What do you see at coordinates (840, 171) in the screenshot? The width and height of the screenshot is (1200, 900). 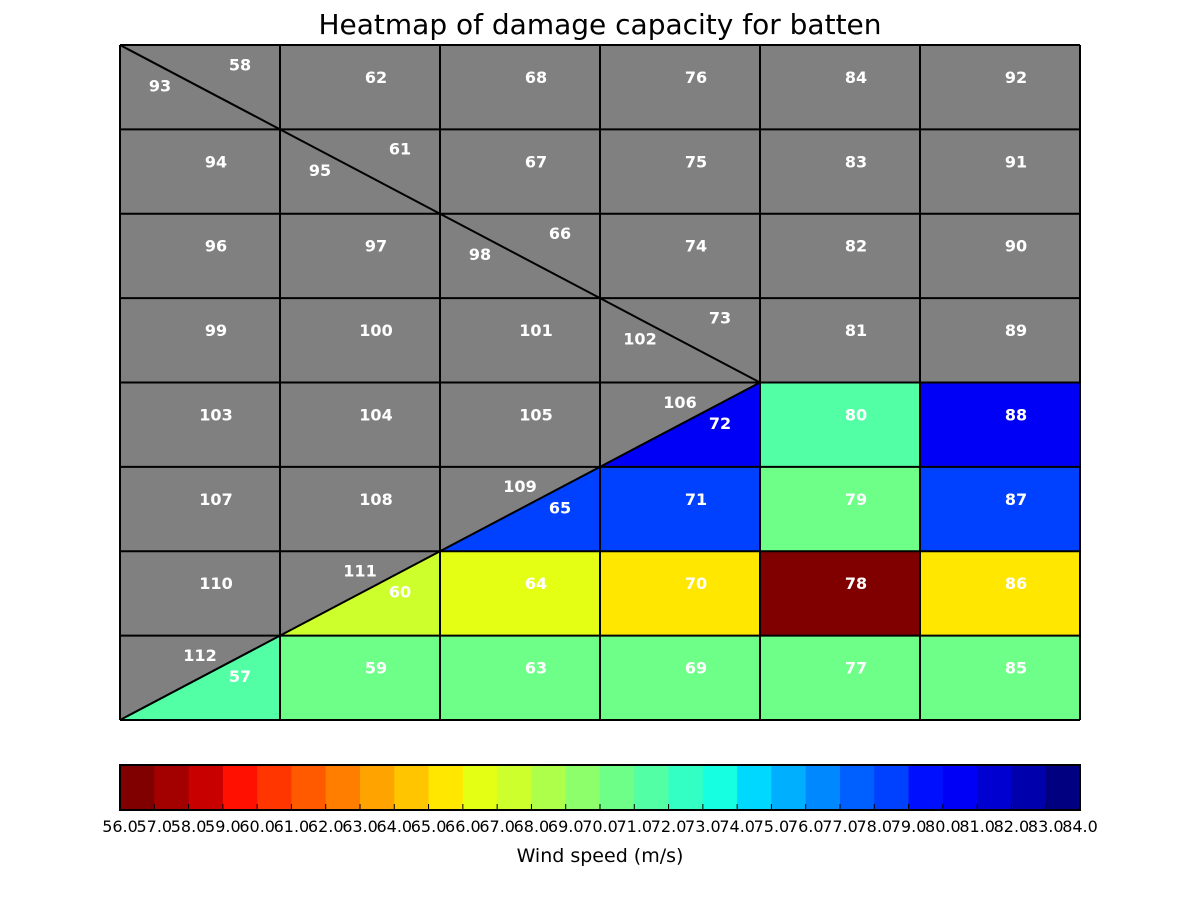 I see `cell-1-4-fill` at bounding box center [840, 171].